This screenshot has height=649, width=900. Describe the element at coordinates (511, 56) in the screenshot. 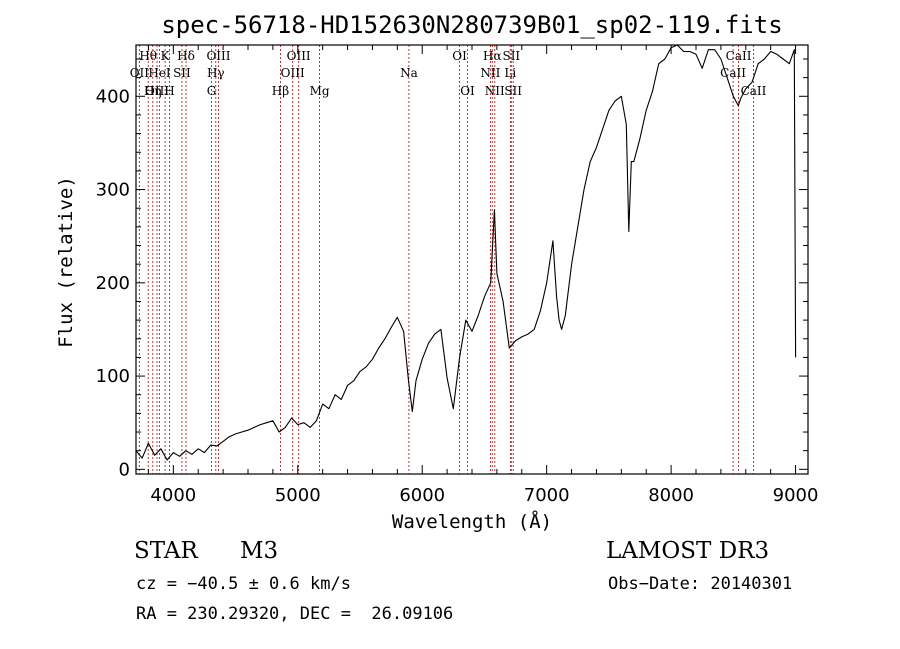

I see `line-label-22: SII` at that location.